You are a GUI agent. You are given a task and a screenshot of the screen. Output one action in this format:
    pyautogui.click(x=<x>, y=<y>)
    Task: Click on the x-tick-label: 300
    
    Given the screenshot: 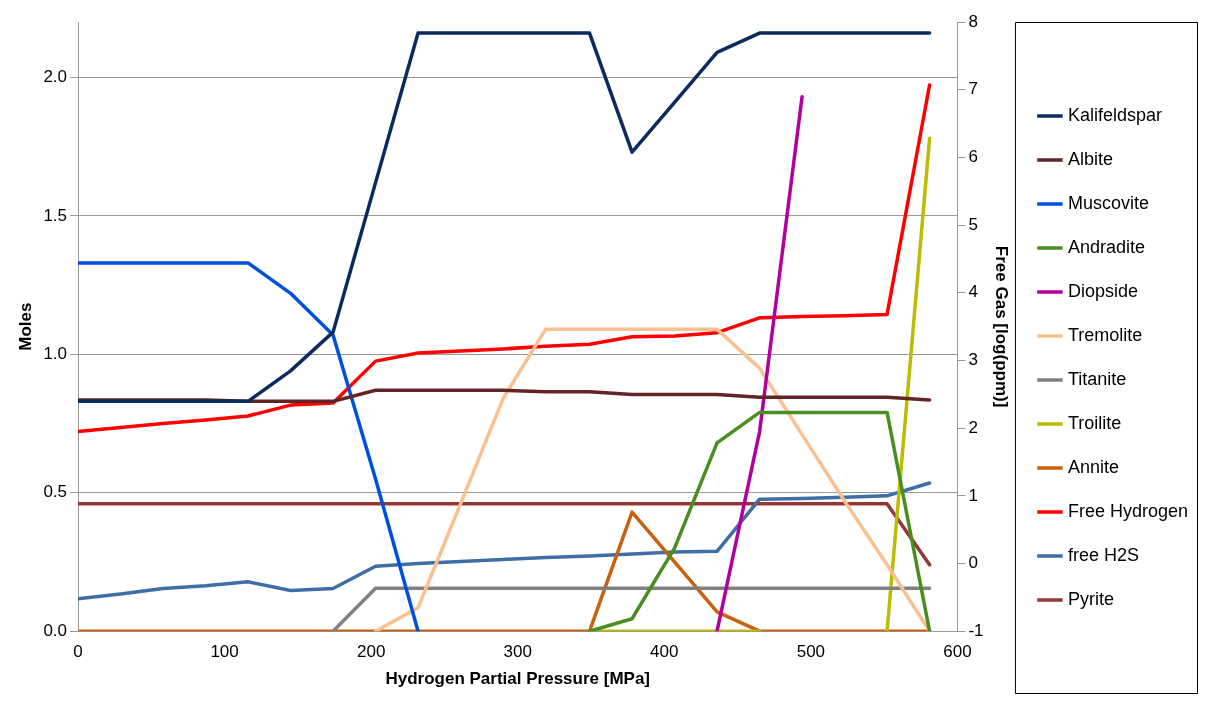 What is the action you would take?
    pyautogui.click(x=517, y=652)
    